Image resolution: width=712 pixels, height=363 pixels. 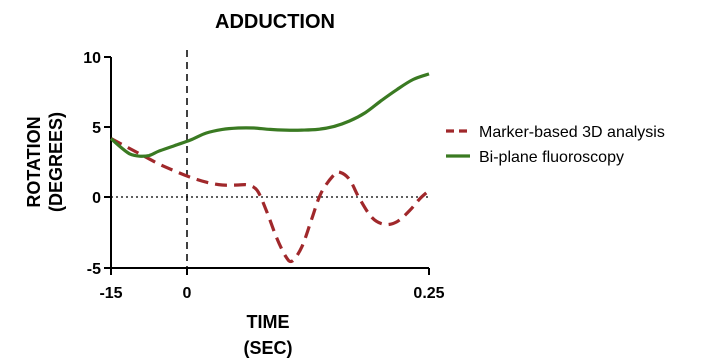 I want to click on y-axis-title-line1: ROTATION, so click(x=34, y=161).